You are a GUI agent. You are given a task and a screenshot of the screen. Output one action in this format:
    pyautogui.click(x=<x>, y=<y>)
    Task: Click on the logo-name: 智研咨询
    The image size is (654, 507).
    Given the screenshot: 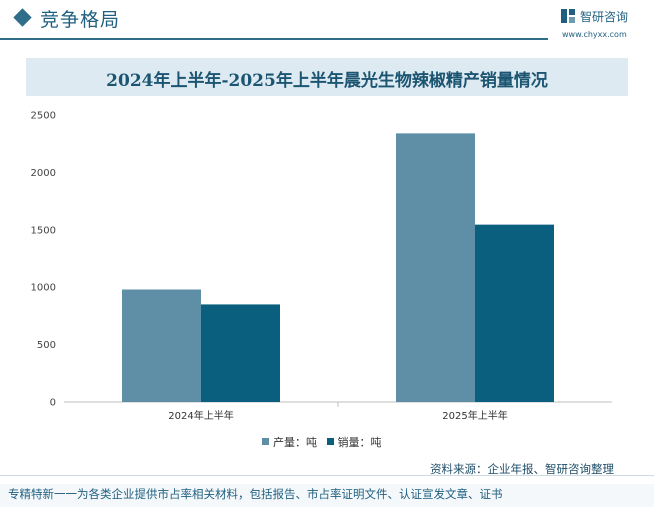 What is the action you would take?
    pyautogui.click(x=604, y=17)
    